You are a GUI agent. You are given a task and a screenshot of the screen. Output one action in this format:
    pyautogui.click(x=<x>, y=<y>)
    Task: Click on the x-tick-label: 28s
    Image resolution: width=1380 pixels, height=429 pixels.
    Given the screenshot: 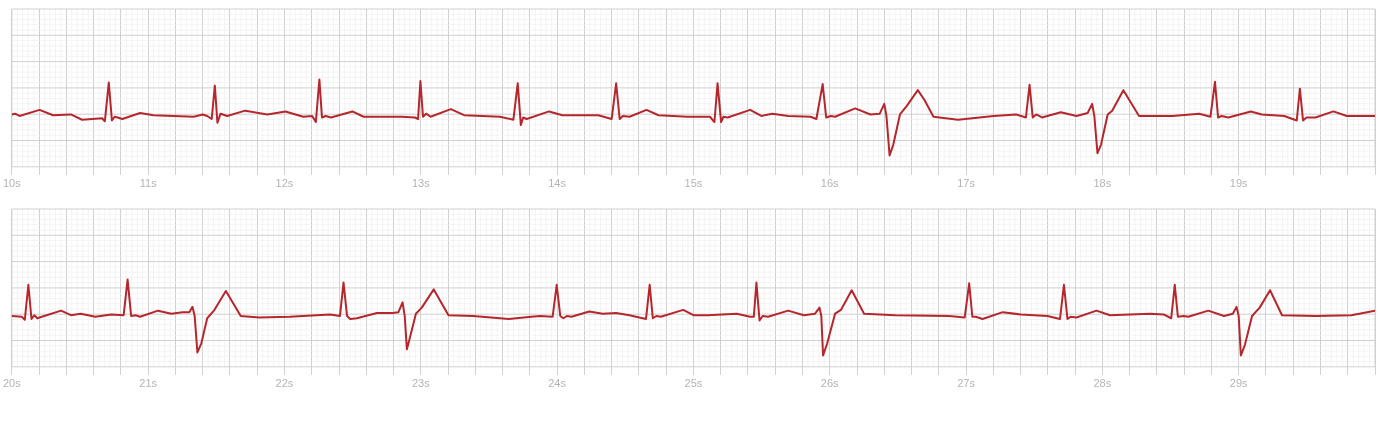 What is the action you would take?
    pyautogui.click(x=1102, y=383)
    